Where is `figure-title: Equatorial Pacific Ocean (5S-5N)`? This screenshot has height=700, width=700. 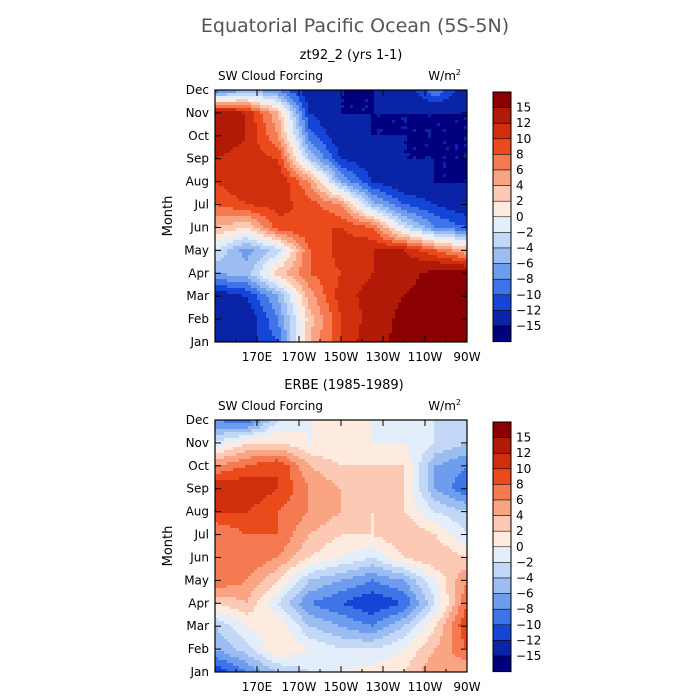 figure-title: Equatorial Pacific Ocean (5S-5N) is located at coordinates (355, 26).